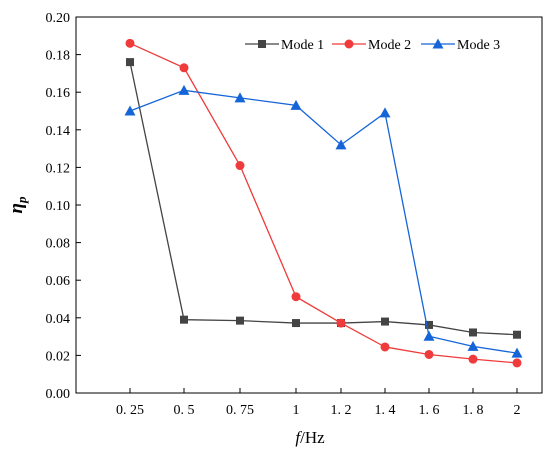 The height and width of the screenshot is (454, 550). Describe the element at coordinates (58, 206) in the screenshot. I see `y-tick-label: 0.10` at that location.